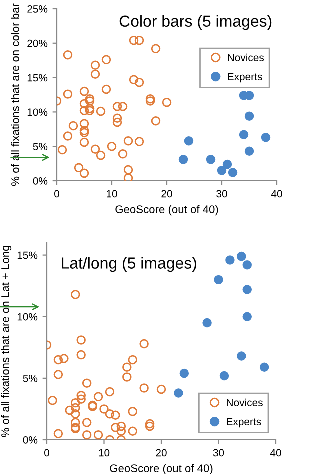 Image resolution: width=325 pixels, height=474 pixels. I want to click on x-axis-title: GeoScore (out of 40), so click(167, 210).